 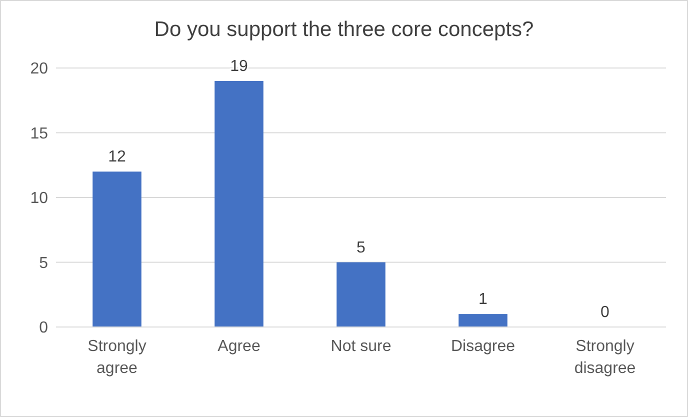 What do you see at coordinates (361, 247) in the screenshot?
I see `data-label: 5` at bounding box center [361, 247].